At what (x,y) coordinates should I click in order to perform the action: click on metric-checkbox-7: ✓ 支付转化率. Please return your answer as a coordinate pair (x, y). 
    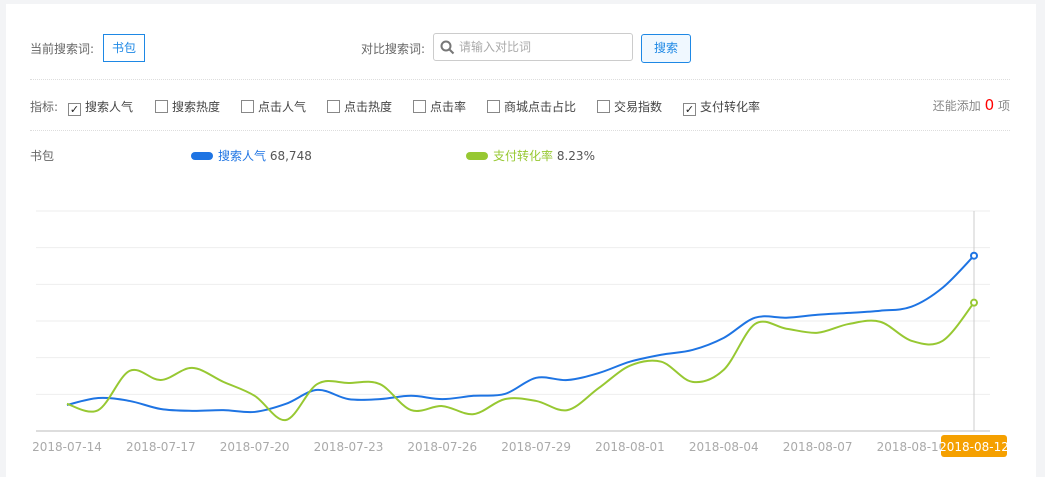
    Looking at the image, I should click on (721, 107).